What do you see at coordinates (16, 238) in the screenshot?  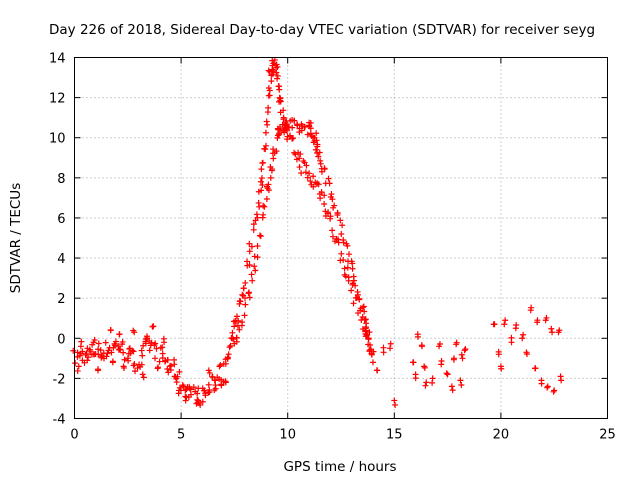 I see `y-axis-label: SDTVAR / TECUs` at bounding box center [16, 238].